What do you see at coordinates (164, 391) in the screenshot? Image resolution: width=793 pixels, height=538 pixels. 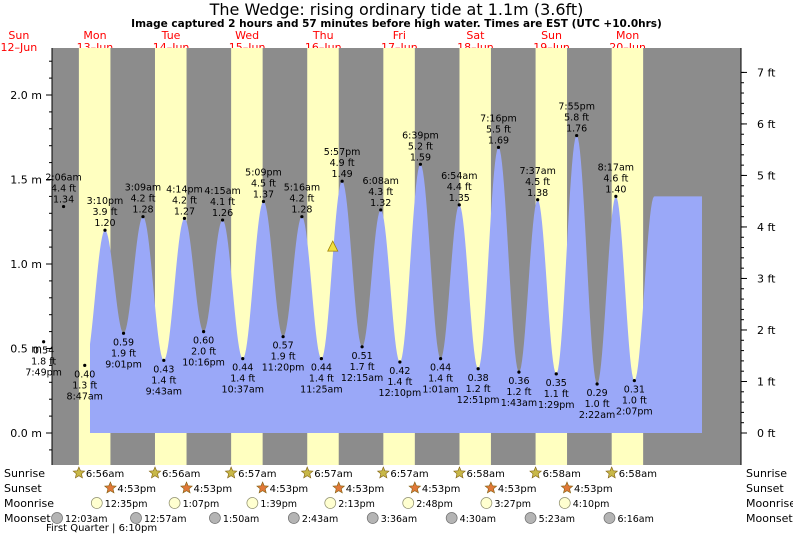 I see `tide-time-label: 9:43am` at bounding box center [164, 391].